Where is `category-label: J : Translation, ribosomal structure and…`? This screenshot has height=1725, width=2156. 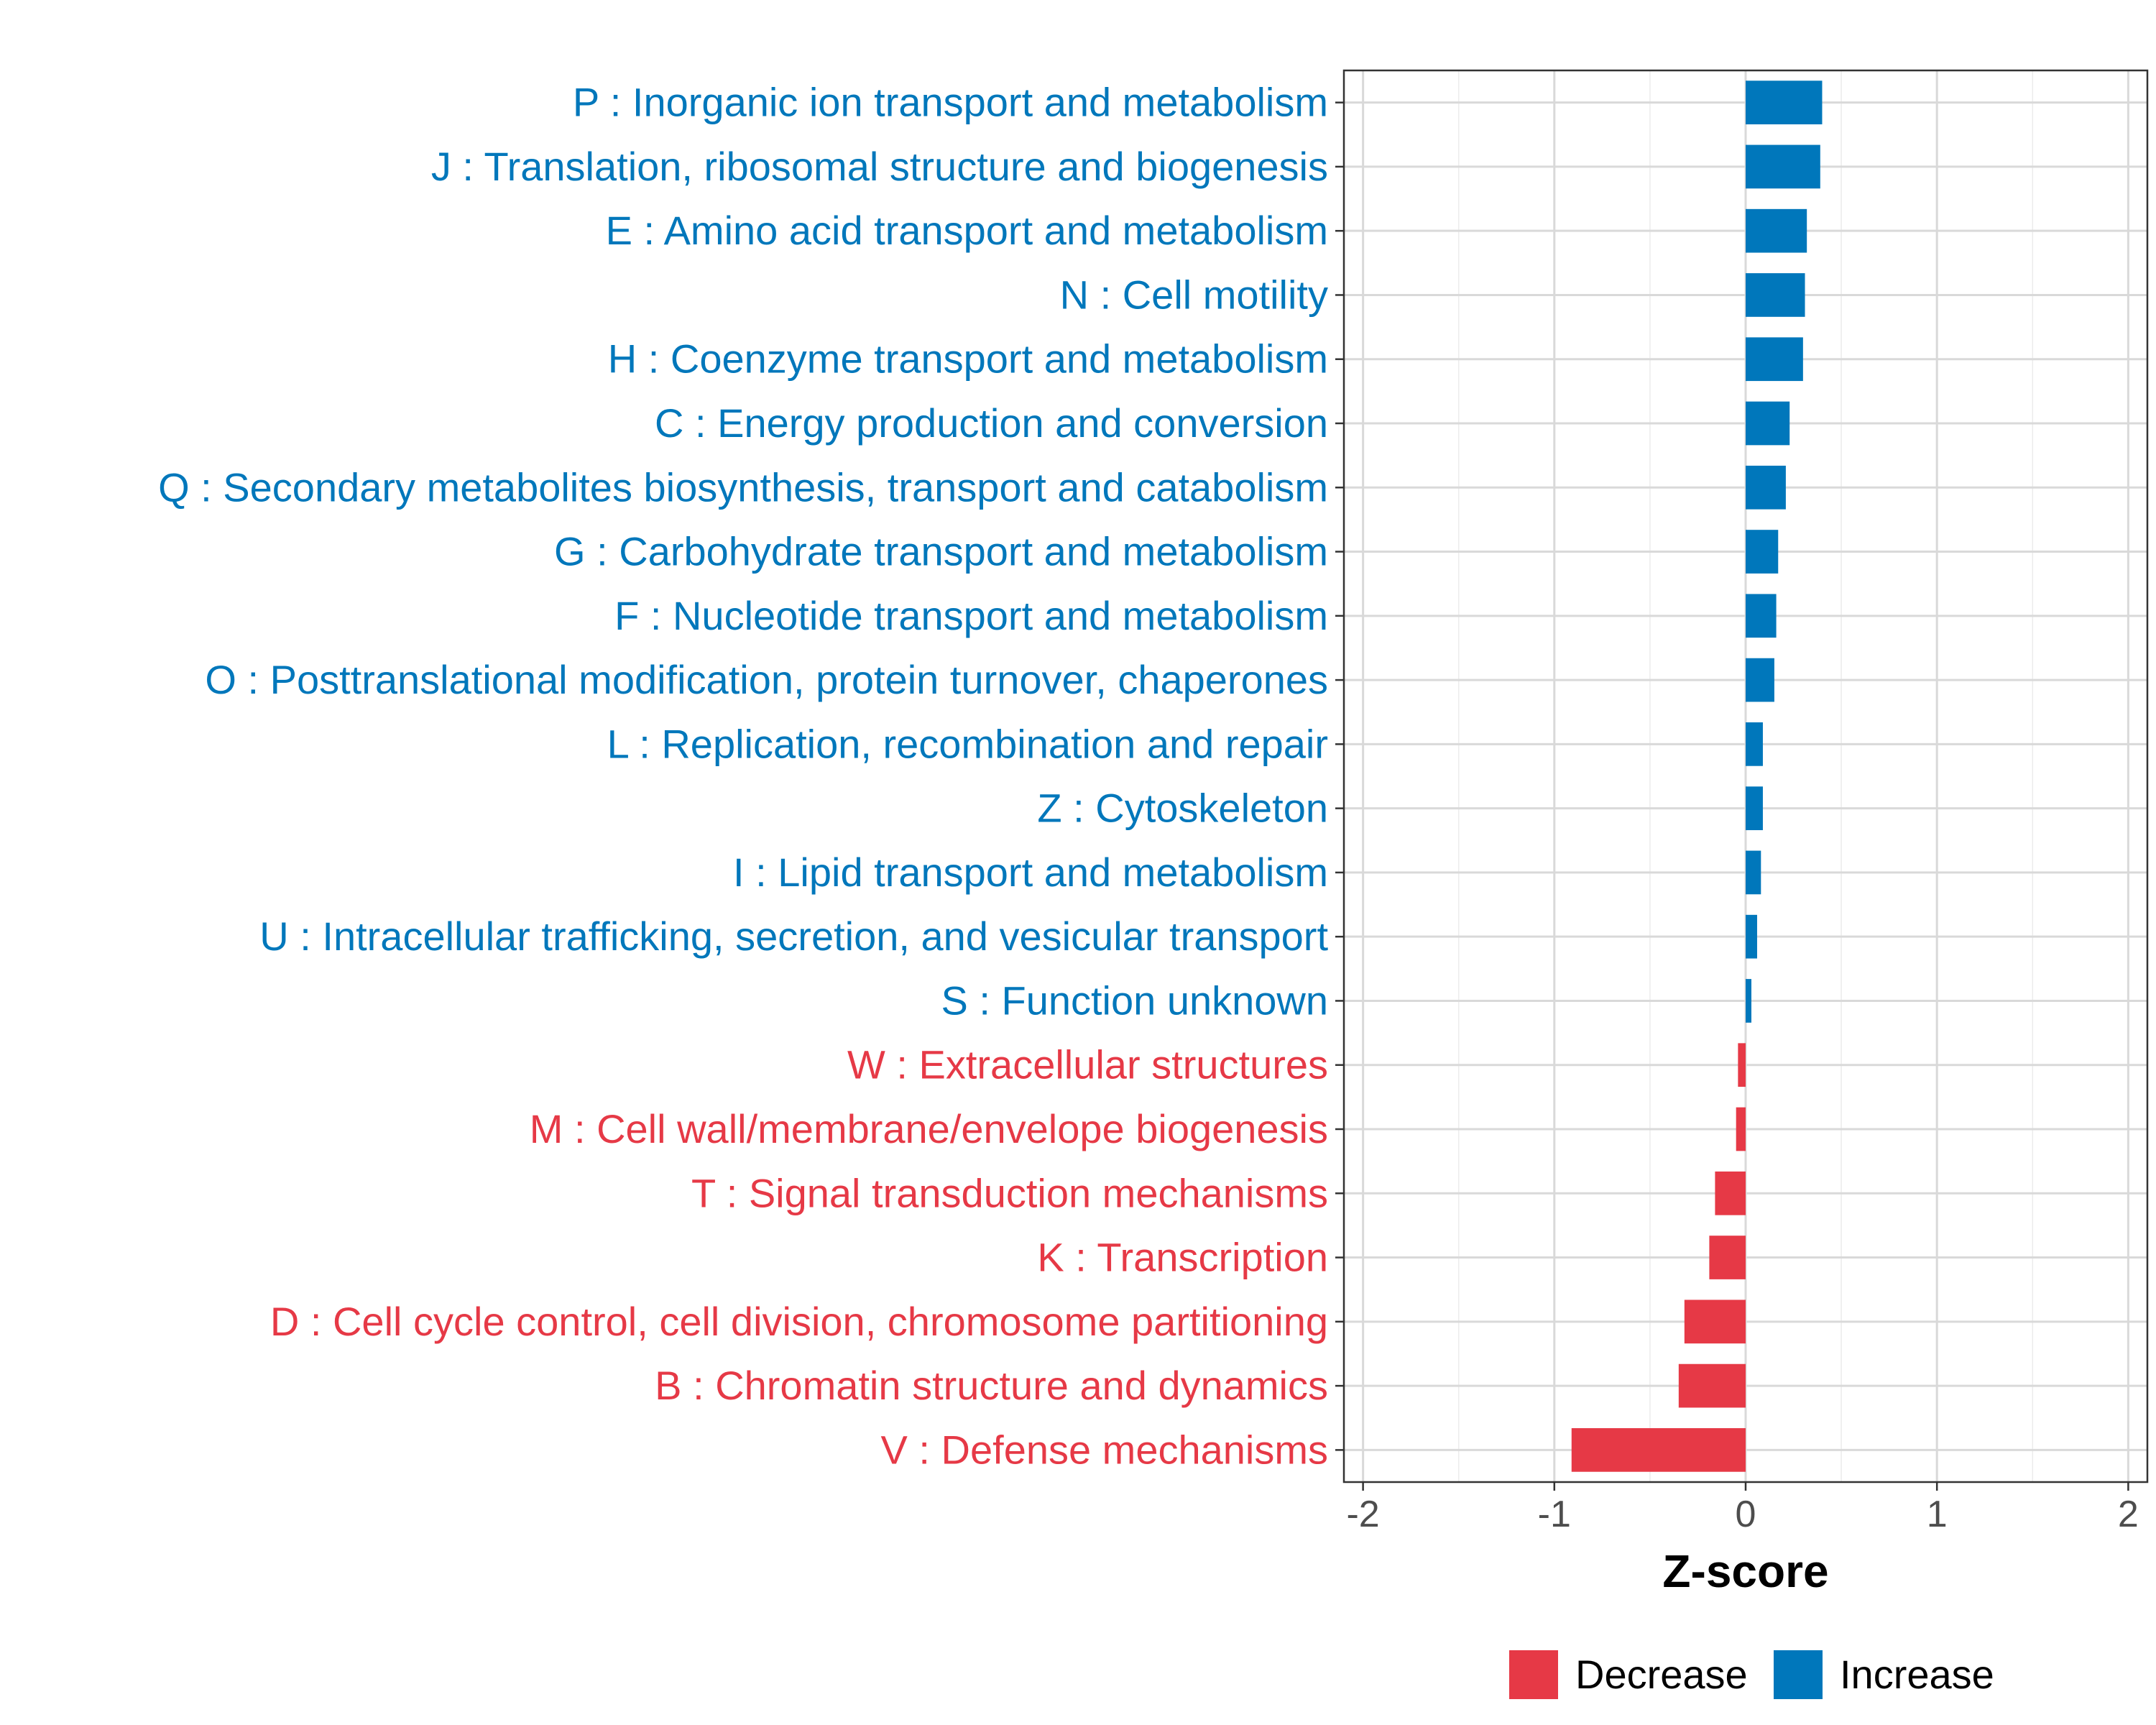
category-label: J : Translation, ribosomal structure and… is located at coordinates (880, 166).